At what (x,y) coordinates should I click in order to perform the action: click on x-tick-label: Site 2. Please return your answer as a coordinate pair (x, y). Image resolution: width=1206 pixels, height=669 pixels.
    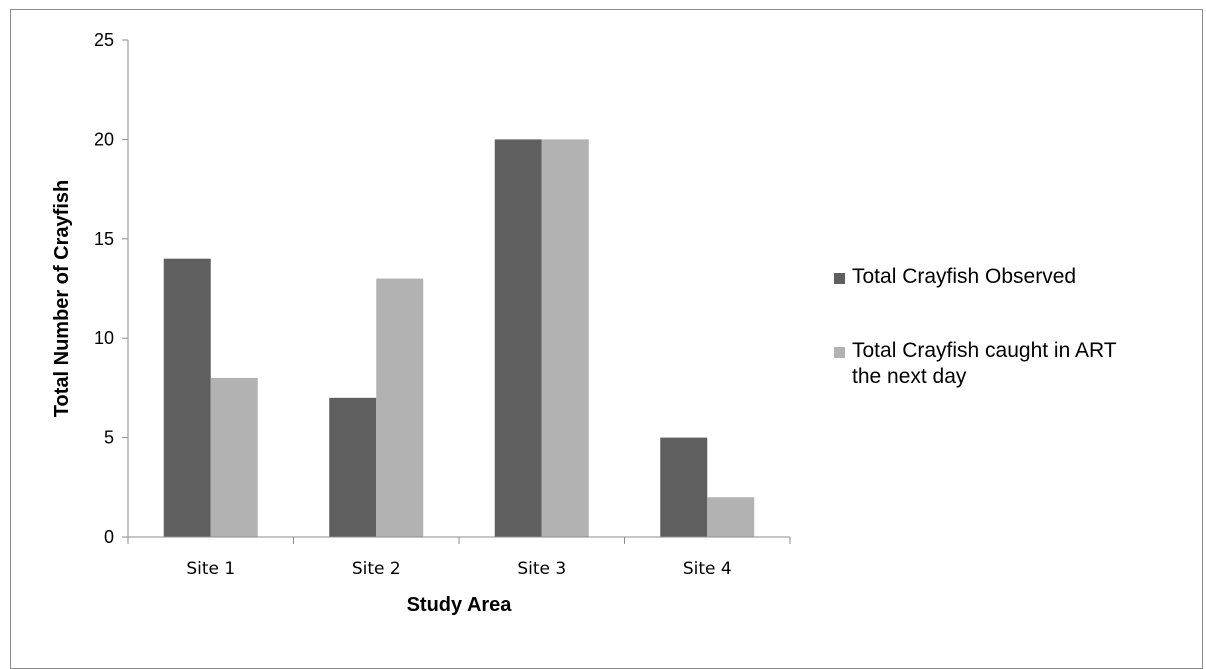
    Looking at the image, I should click on (376, 569).